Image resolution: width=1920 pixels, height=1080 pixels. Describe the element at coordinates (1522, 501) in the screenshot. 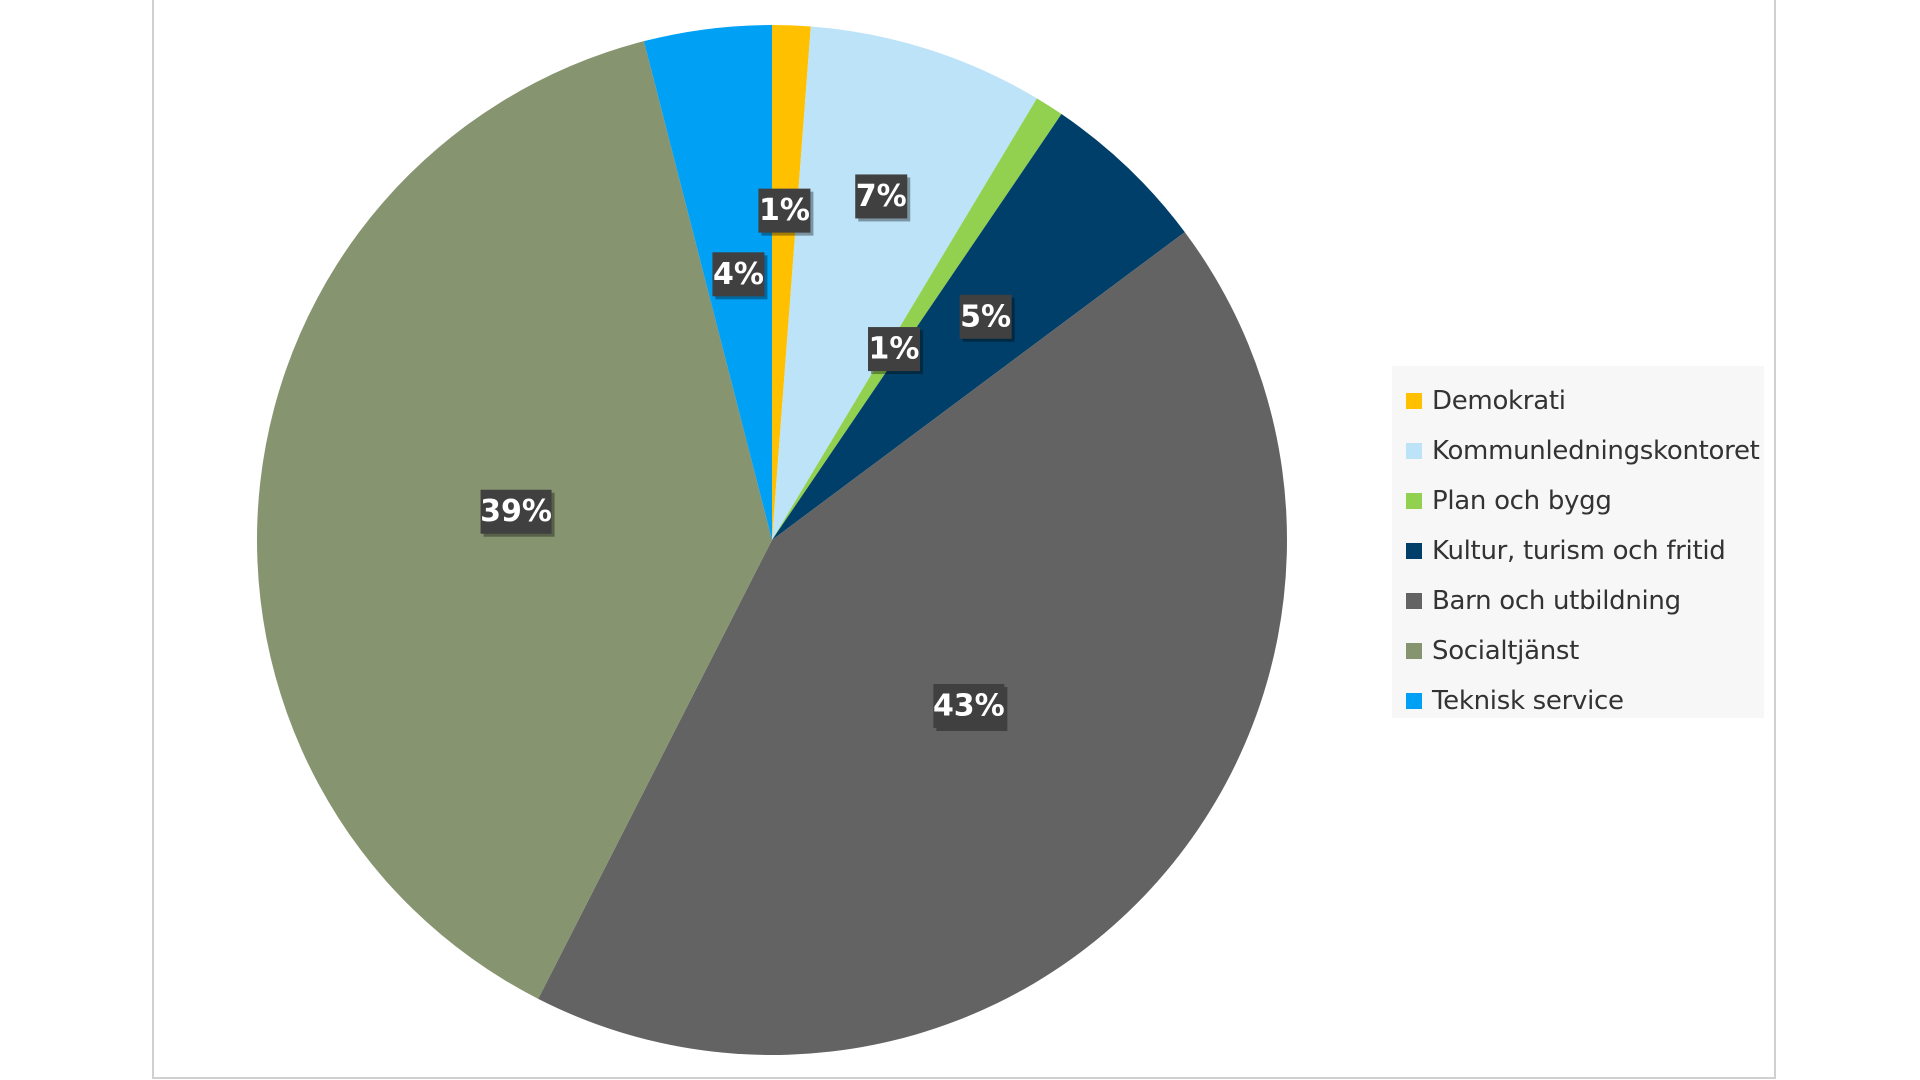

I see `legend-label: Plan och bygg` at that location.